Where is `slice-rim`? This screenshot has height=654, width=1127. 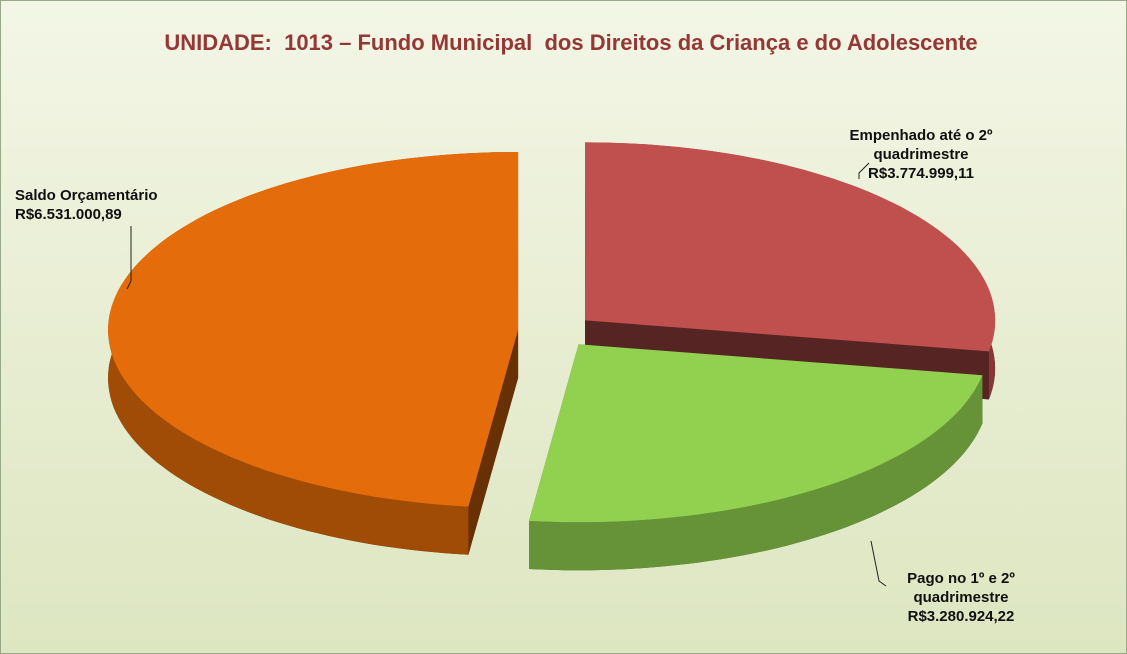
slice-rim is located at coordinates (756, 473).